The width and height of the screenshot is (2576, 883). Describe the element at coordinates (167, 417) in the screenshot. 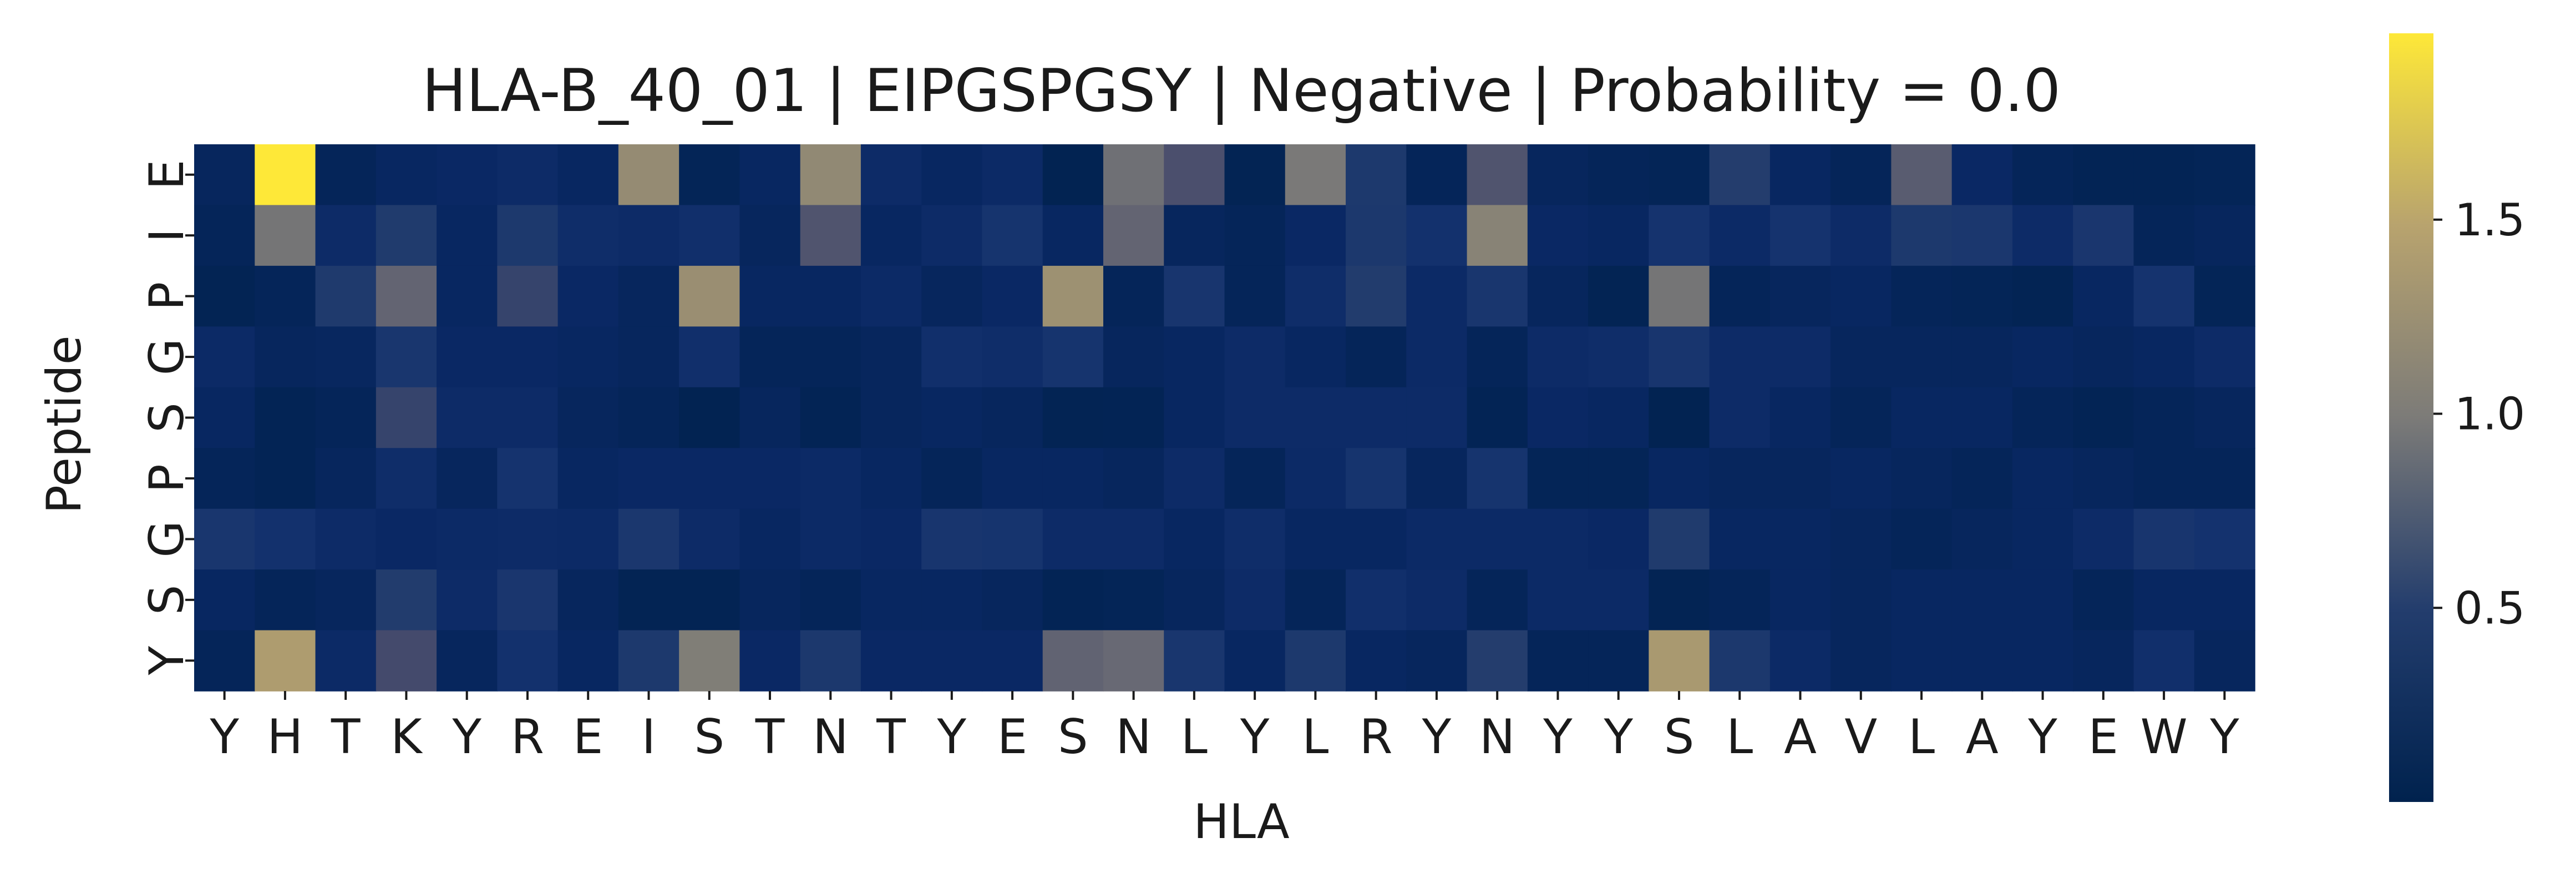

I see `y-tick-label: S` at that location.